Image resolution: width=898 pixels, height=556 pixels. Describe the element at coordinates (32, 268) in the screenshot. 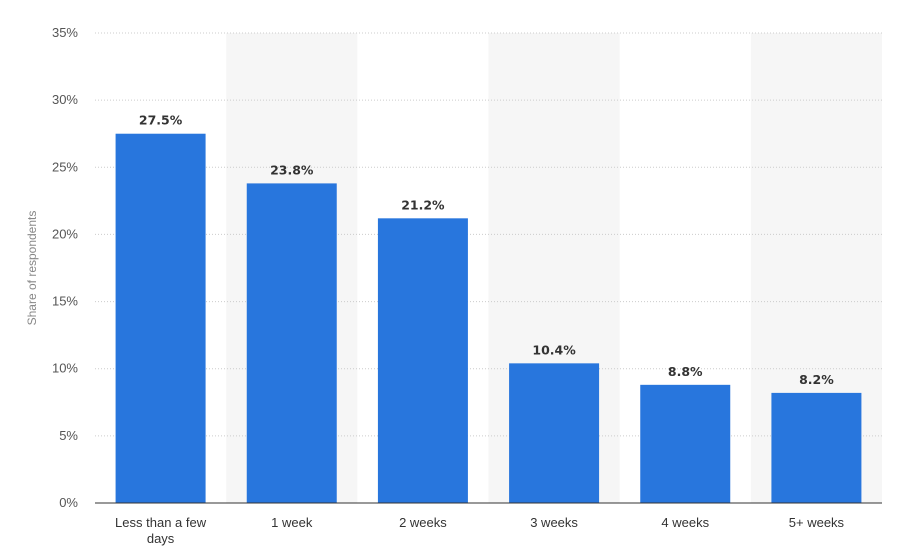

I see `y-axis-title: Share of respondents` at that location.